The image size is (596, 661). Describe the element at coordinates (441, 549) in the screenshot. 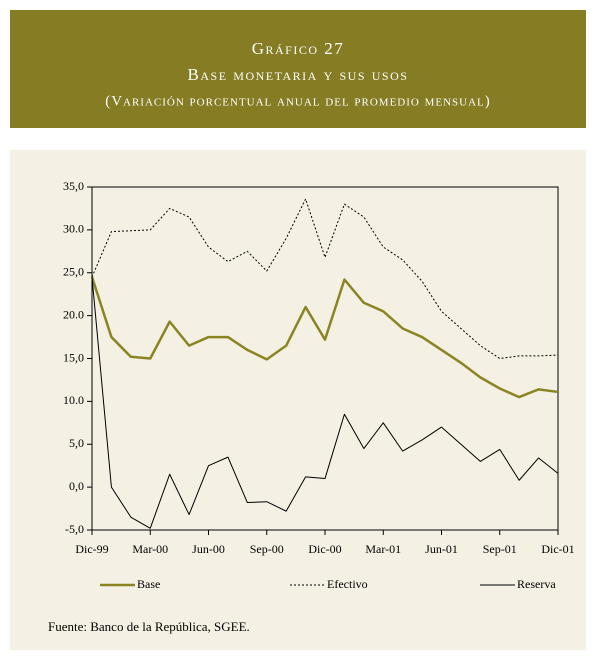

I see `x-tick-label: Jun-01` at that location.